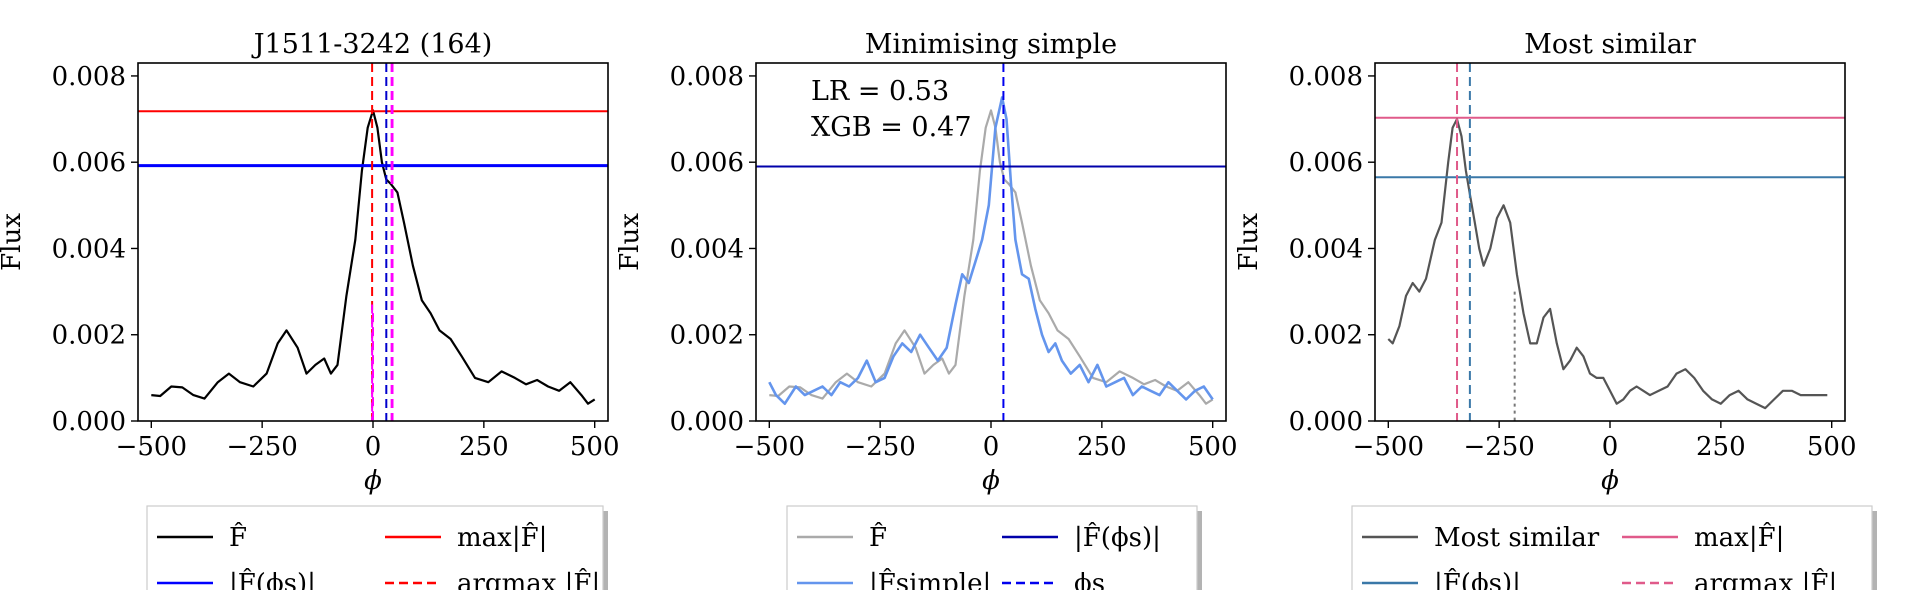 Image resolution: width=1912 pixels, height=590 pixels. I want to click on legend-label: |F̂simple|, so click(930, 579).